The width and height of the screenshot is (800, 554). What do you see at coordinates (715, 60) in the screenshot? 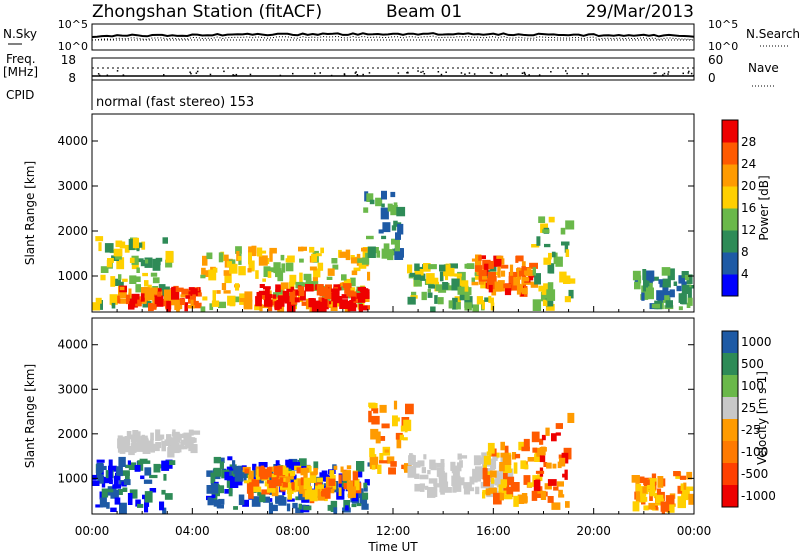
I see `nave-tick-top: 60` at bounding box center [715, 60].